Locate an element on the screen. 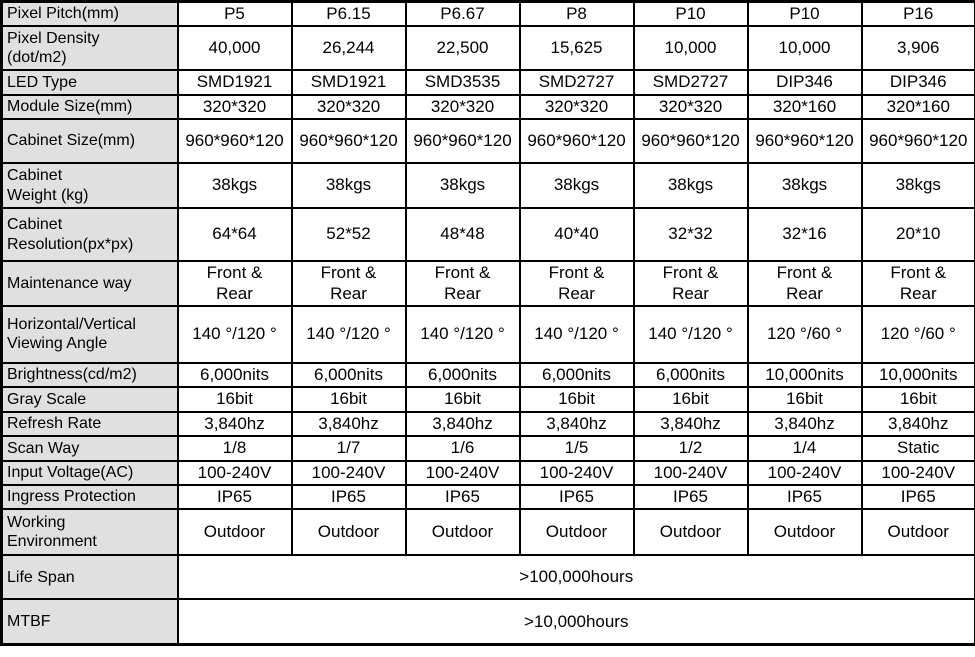 The width and height of the screenshot is (975, 657). row-label: Cabinet Size(mm) is located at coordinates (89, 141).